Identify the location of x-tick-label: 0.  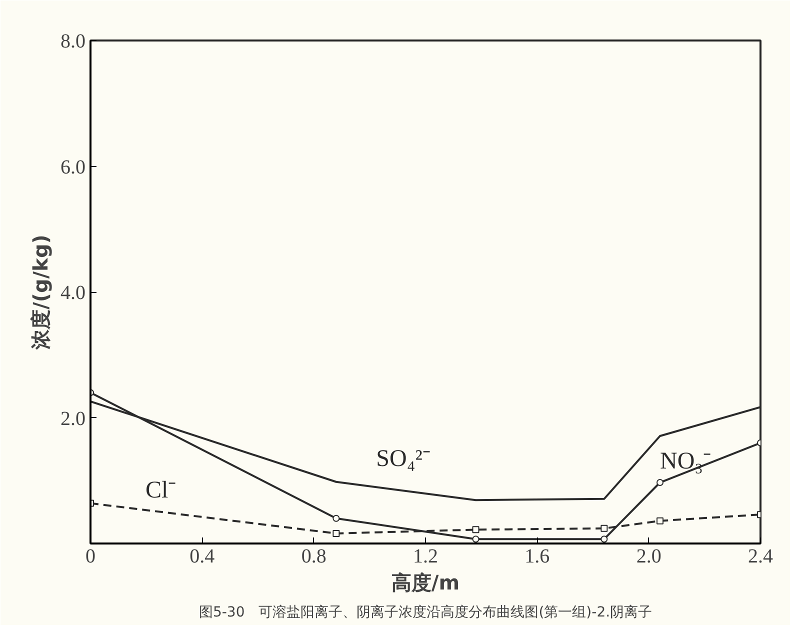
(91, 557).